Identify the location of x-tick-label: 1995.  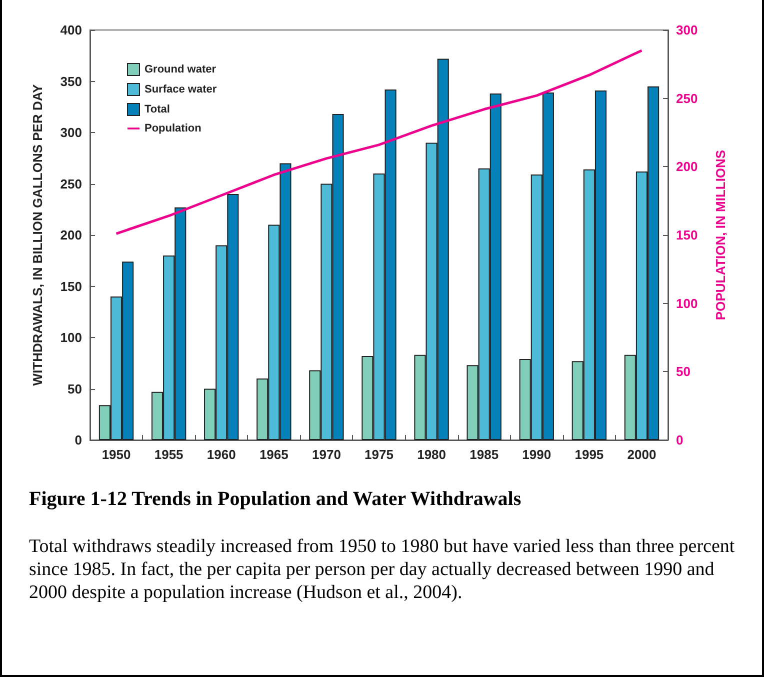
(589, 454).